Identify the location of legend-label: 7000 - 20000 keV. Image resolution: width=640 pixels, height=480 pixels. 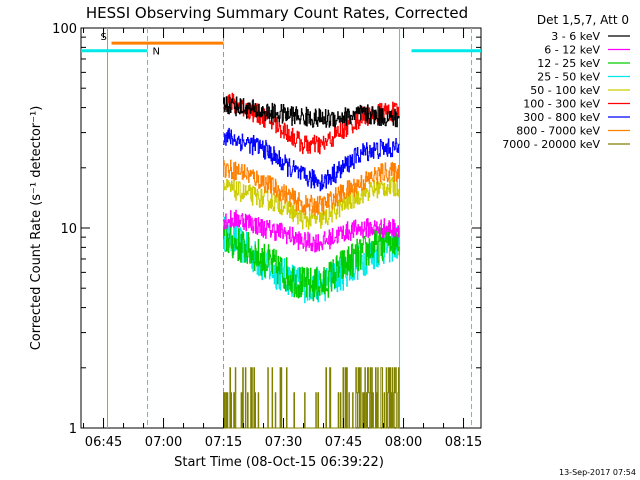
(551, 144).